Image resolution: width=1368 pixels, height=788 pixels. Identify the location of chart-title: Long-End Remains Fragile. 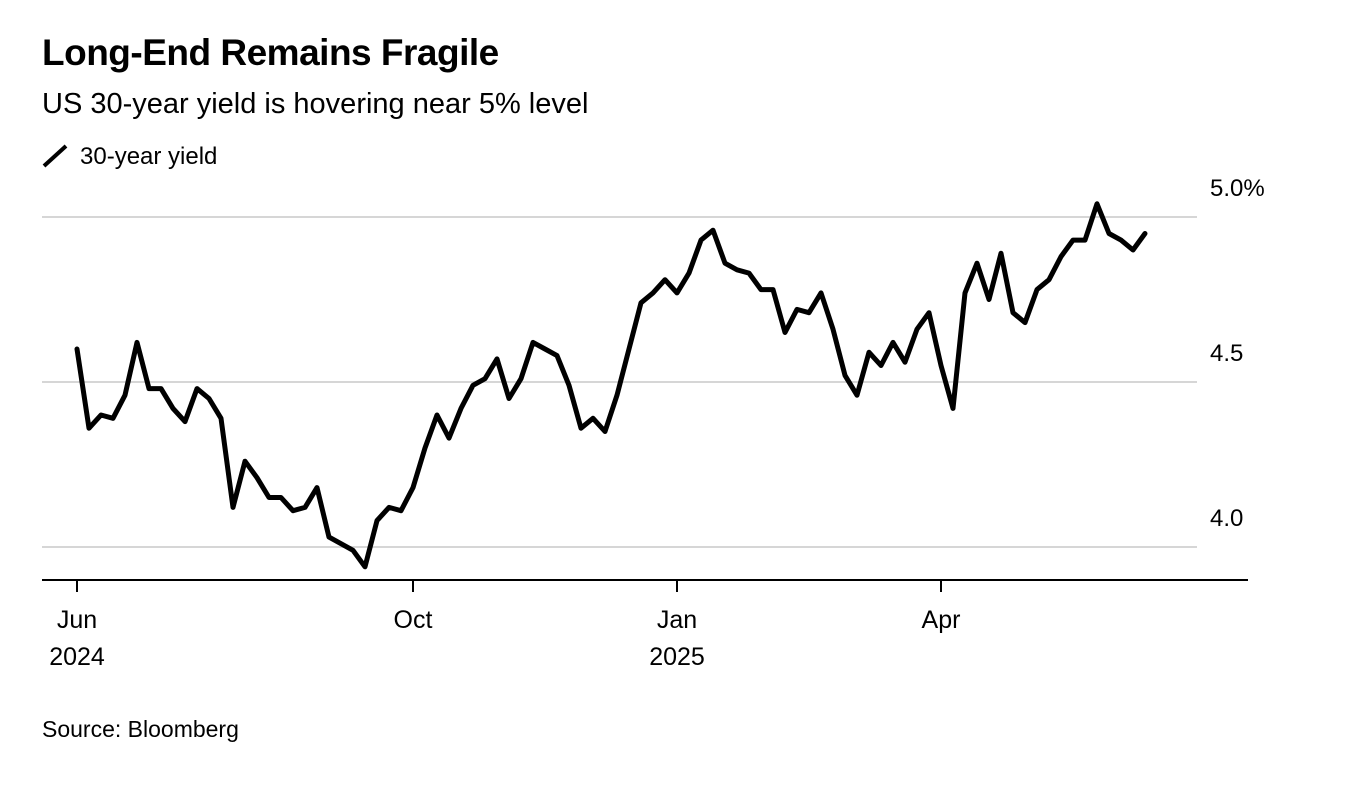
(270, 52).